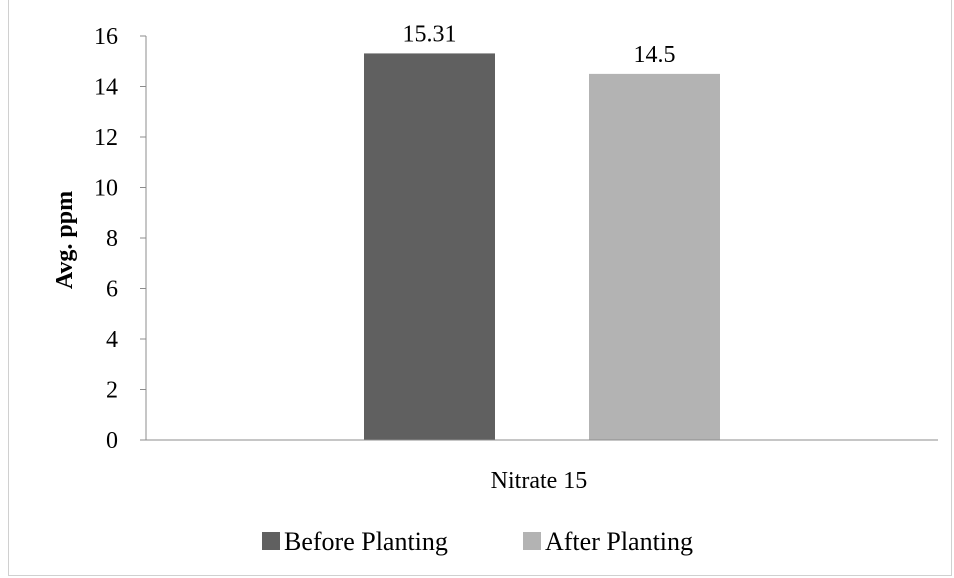 This screenshot has width=954, height=578. I want to click on x-category-label: Nitrate 15, so click(539, 481).